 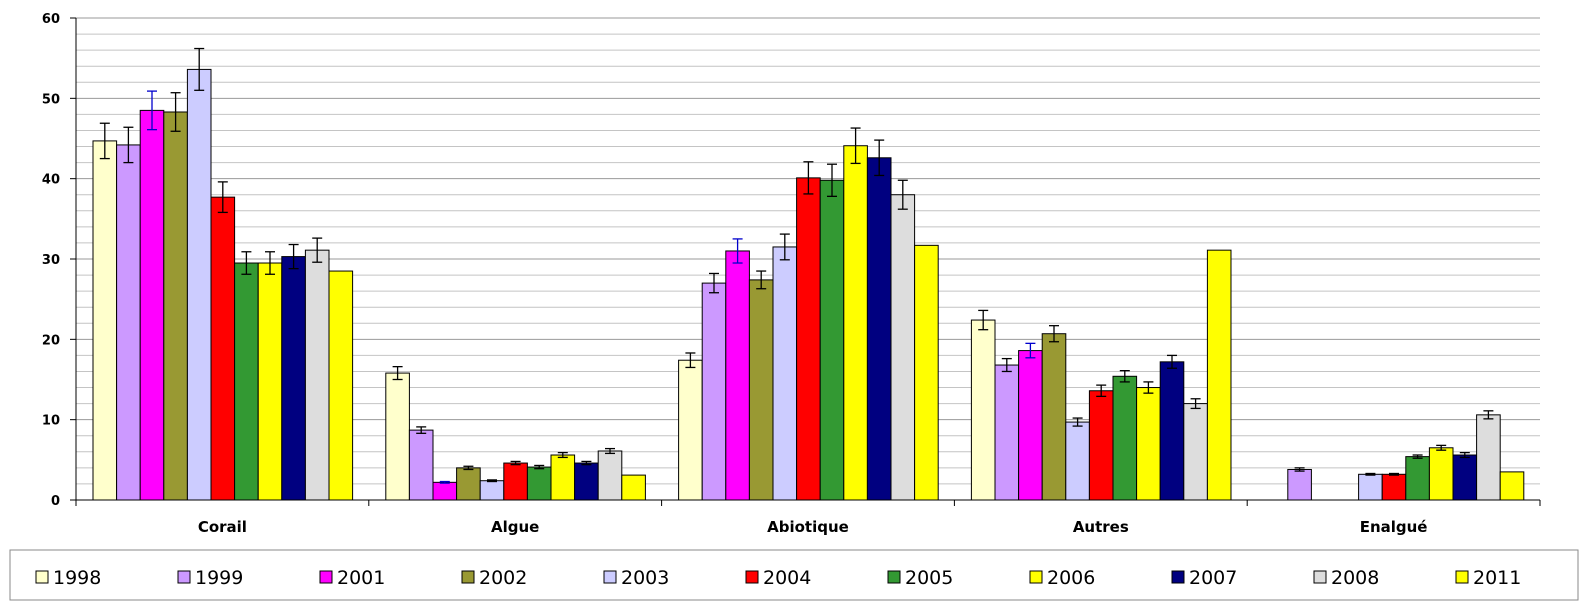 What do you see at coordinates (492, 490) in the screenshot?
I see `bar-2003-algue` at bounding box center [492, 490].